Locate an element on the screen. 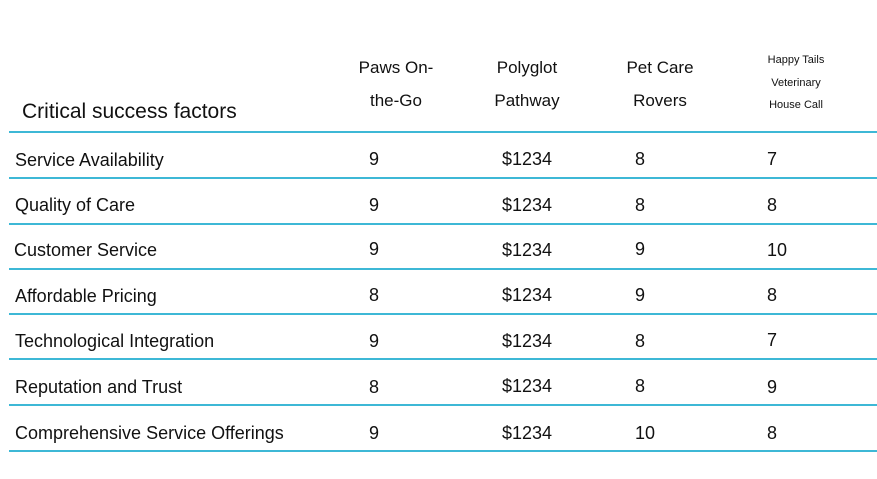 Image resolution: width=877 pixels, height=479 pixels. column-header-line: Rovers is located at coordinates (660, 100).